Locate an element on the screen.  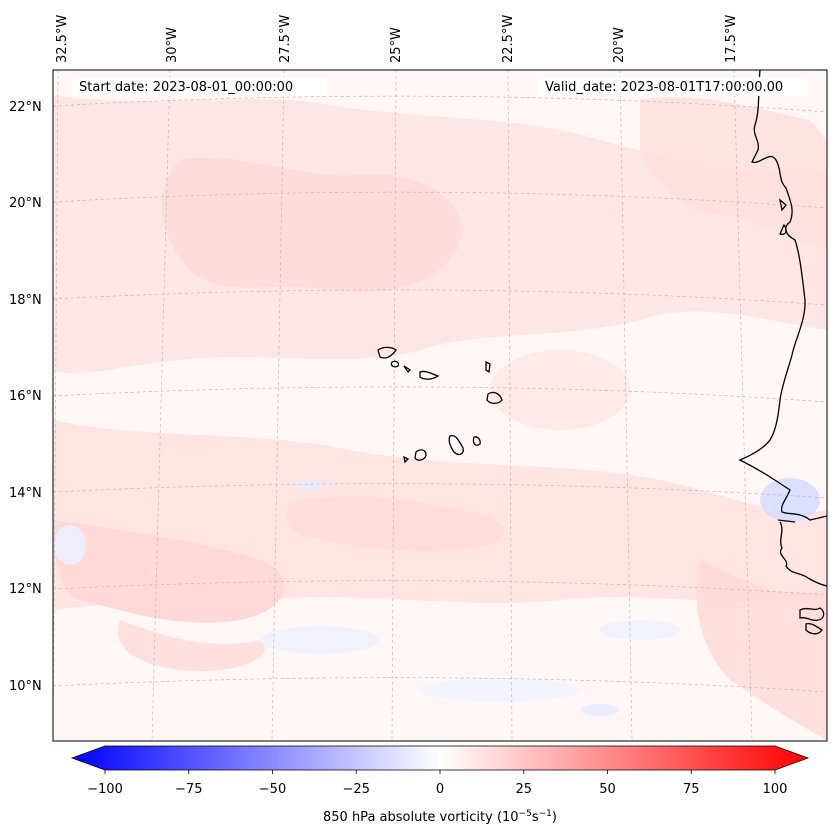
latitude-labels: 22°N 20°N 18°N 16°N 14°N 12°N 10°N is located at coordinates (25, 397).